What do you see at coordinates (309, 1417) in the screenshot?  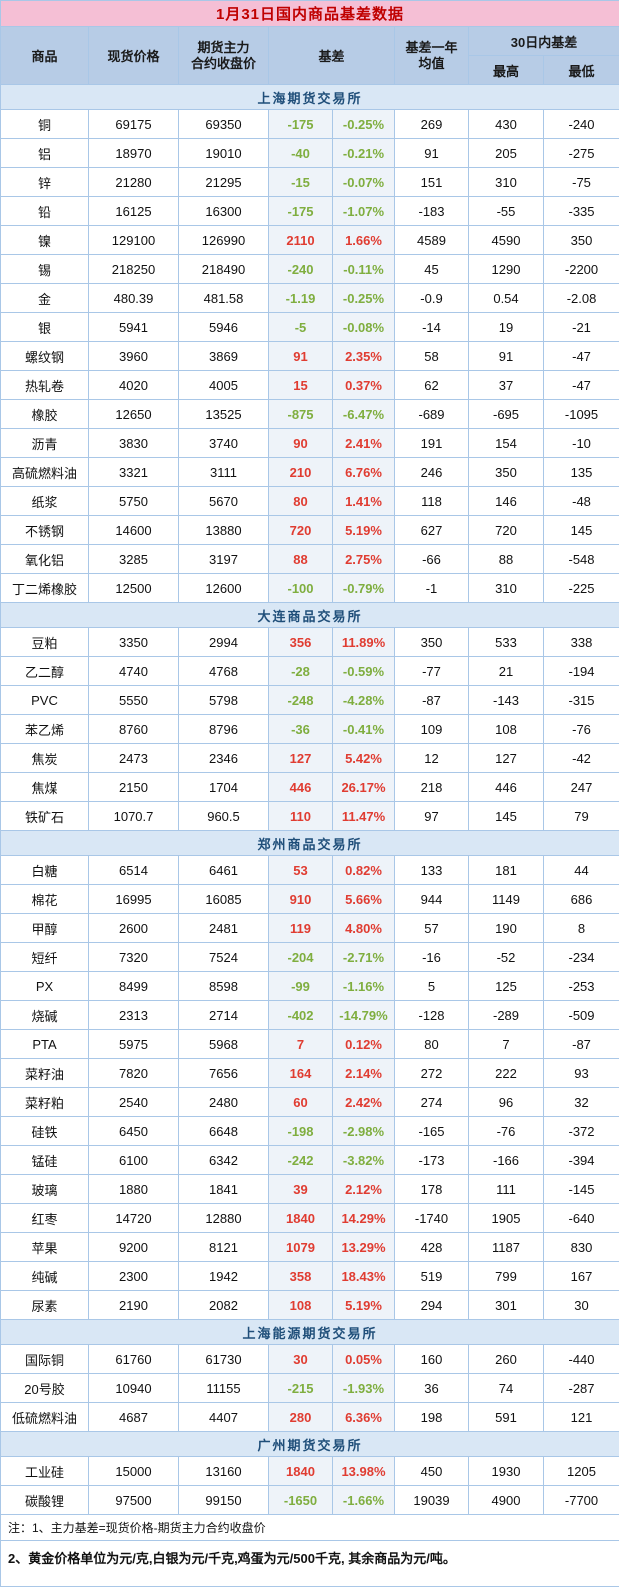 I see `table-row: 低硫燃料油 4687 4407 280 6.36% 198 591 121` at bounding box center [309, 1417].